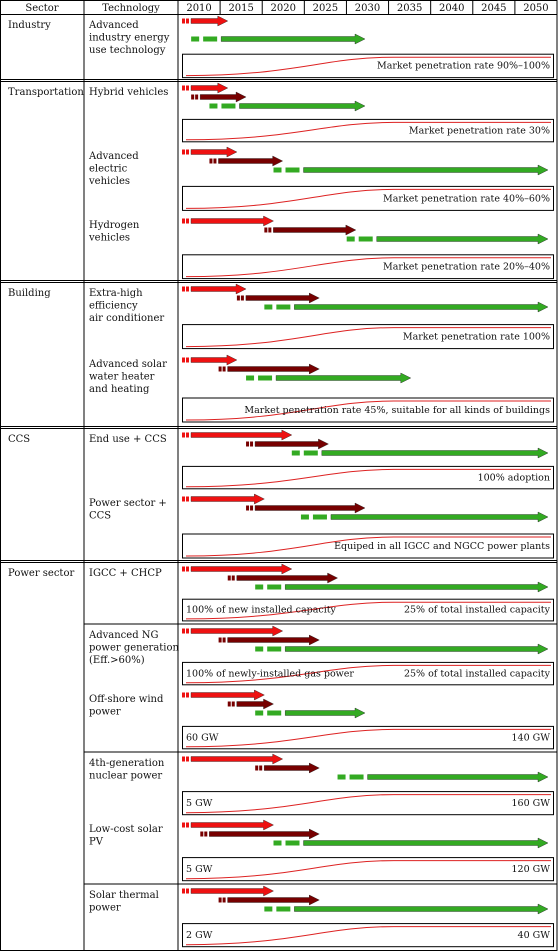  Describe the element at coordinates (134, 648) in the screenshot. I see `technology-label: power generation` at that location.